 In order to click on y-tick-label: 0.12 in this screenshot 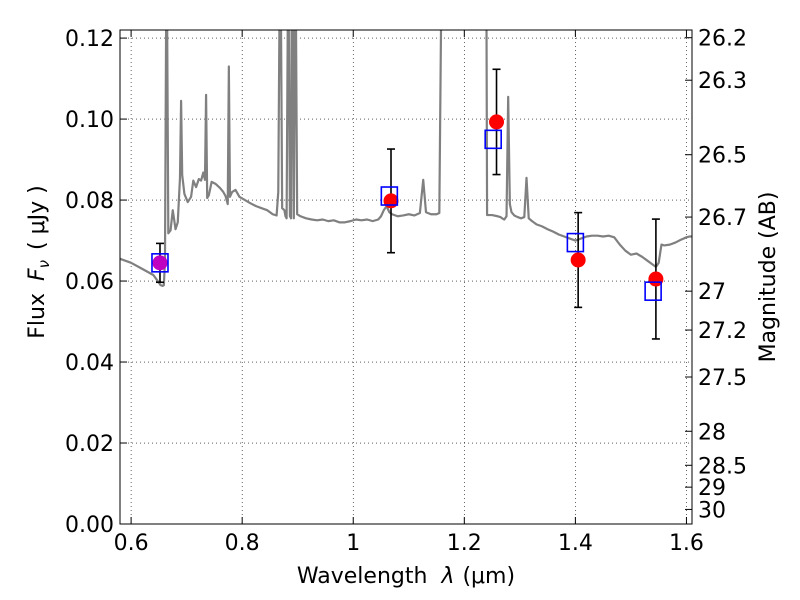, I will do `click(89, 39)`.